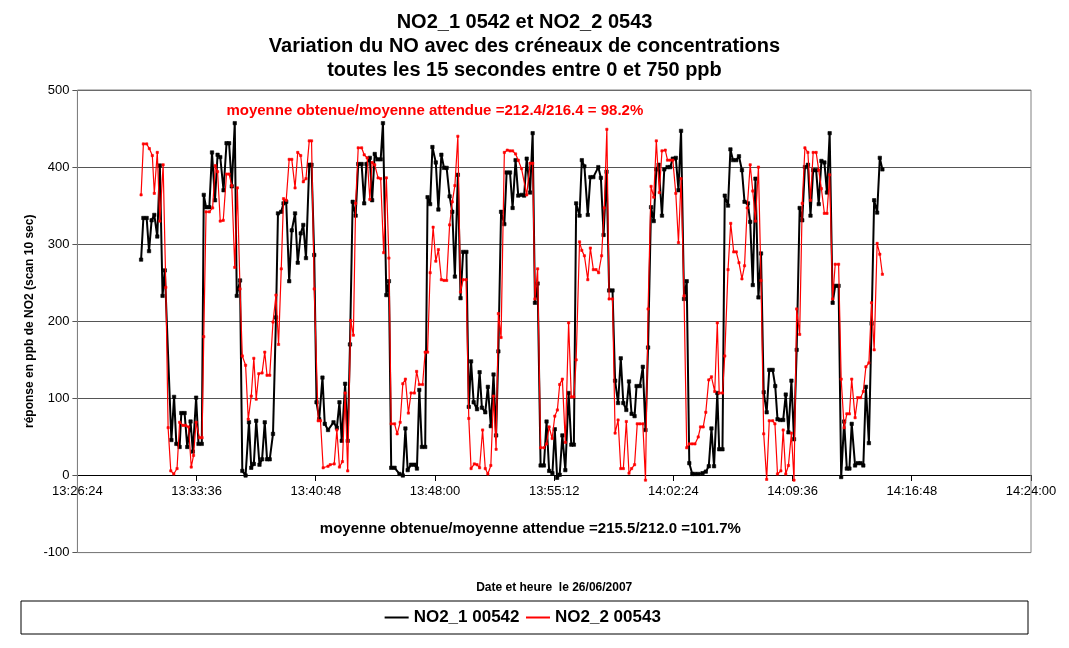 The image size is (1069, 648). I want to click on y-tick-label: 100, so click(58, 397).